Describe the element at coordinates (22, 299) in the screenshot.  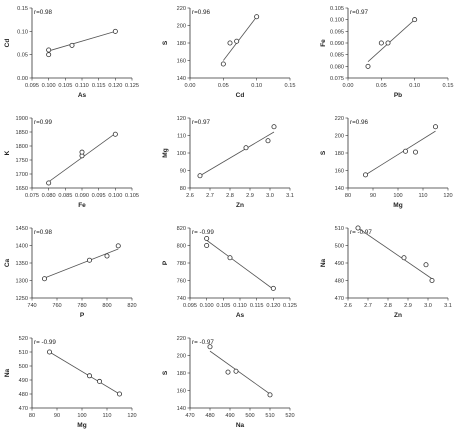
I see `y-tick-label: 1250` at that location.